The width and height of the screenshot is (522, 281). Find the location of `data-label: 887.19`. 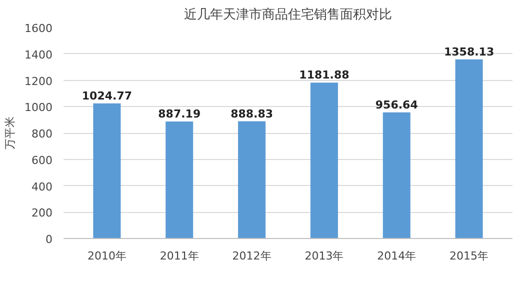

data-label: 887.19 is located at coordinates (179, 114).